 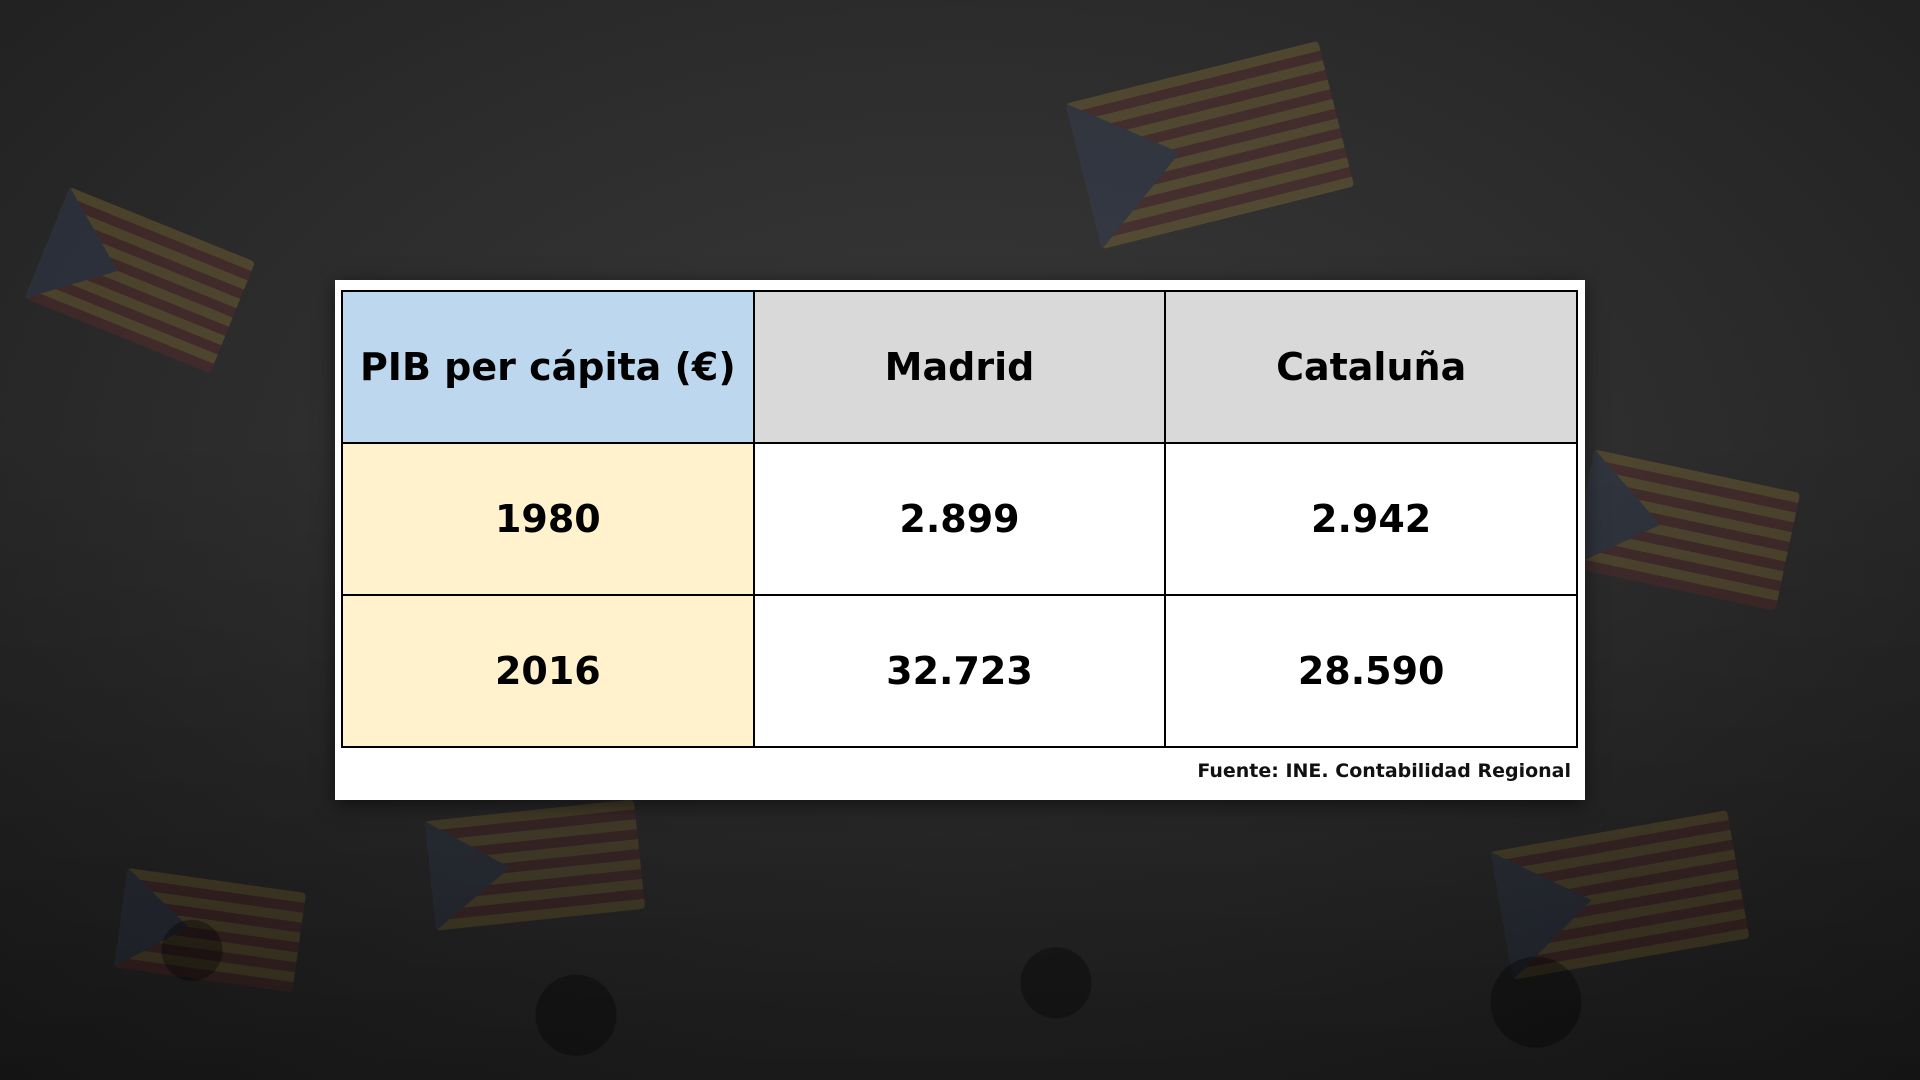 I want to click on table-row: 1980 2.899 2.942, so click(x=959, y=519).